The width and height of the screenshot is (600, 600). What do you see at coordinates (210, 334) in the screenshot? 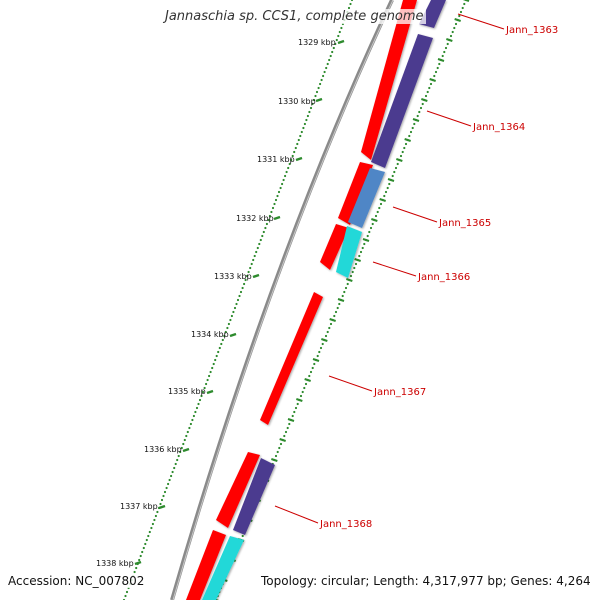
I see `scale-tick-label: 1334 kbp` at bounding box center [210, 334].